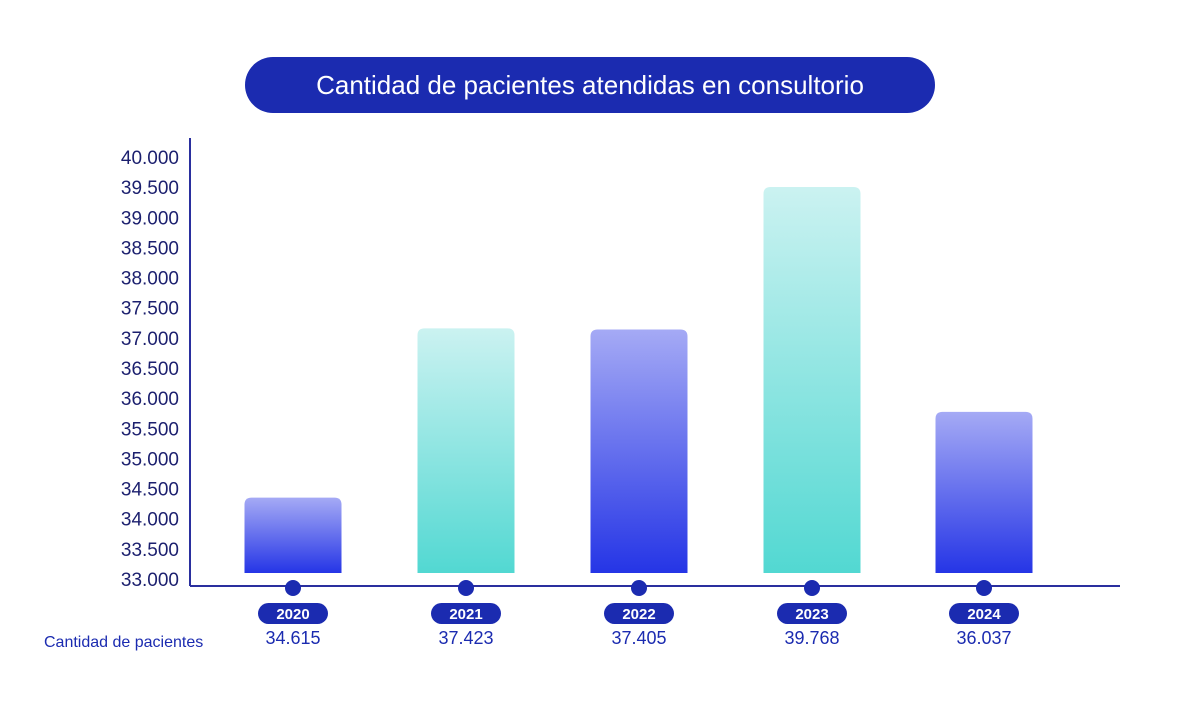 The width and height of the screenshot is (1181, 708). I want to click on x-tick-label: 2020, so click(292, 614).